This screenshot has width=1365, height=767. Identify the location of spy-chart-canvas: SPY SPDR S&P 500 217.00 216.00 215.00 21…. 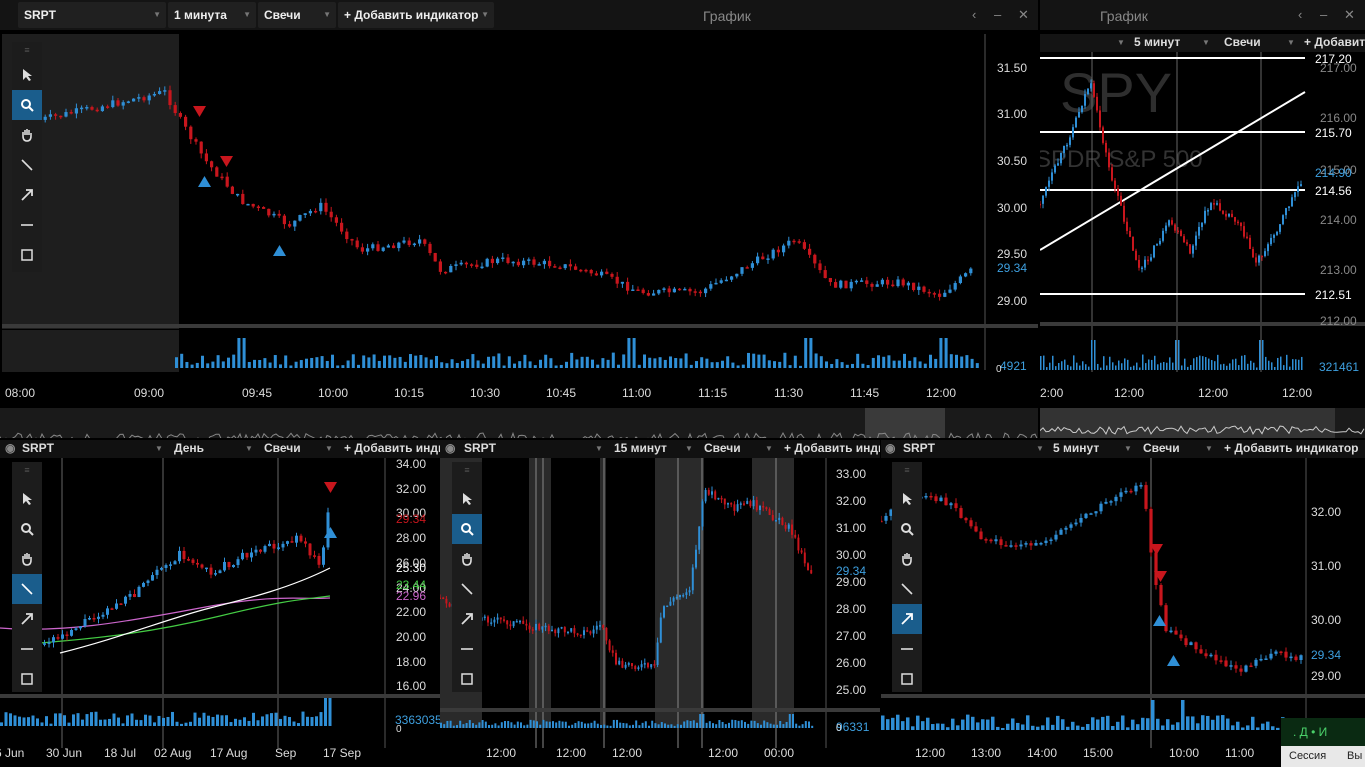
(1202, 245).